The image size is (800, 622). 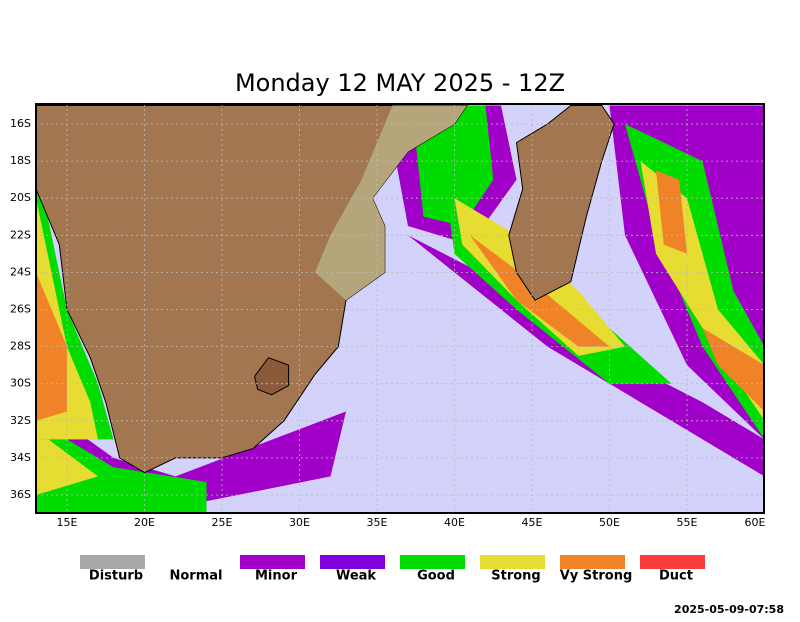 What do you see at coordinates (20, 123) in the screenshot?
I see `lat-label: 16S` at bounding box center [20, 123].